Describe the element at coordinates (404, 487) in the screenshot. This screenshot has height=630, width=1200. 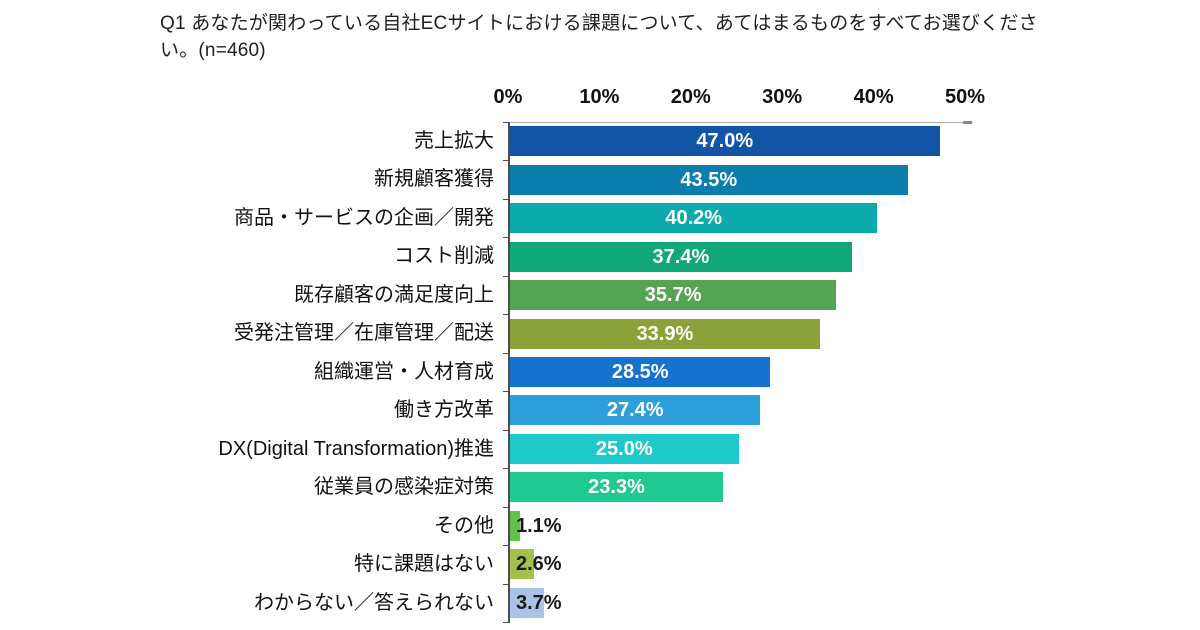
I see `category-label: 従業員の感染症対策` at that location.